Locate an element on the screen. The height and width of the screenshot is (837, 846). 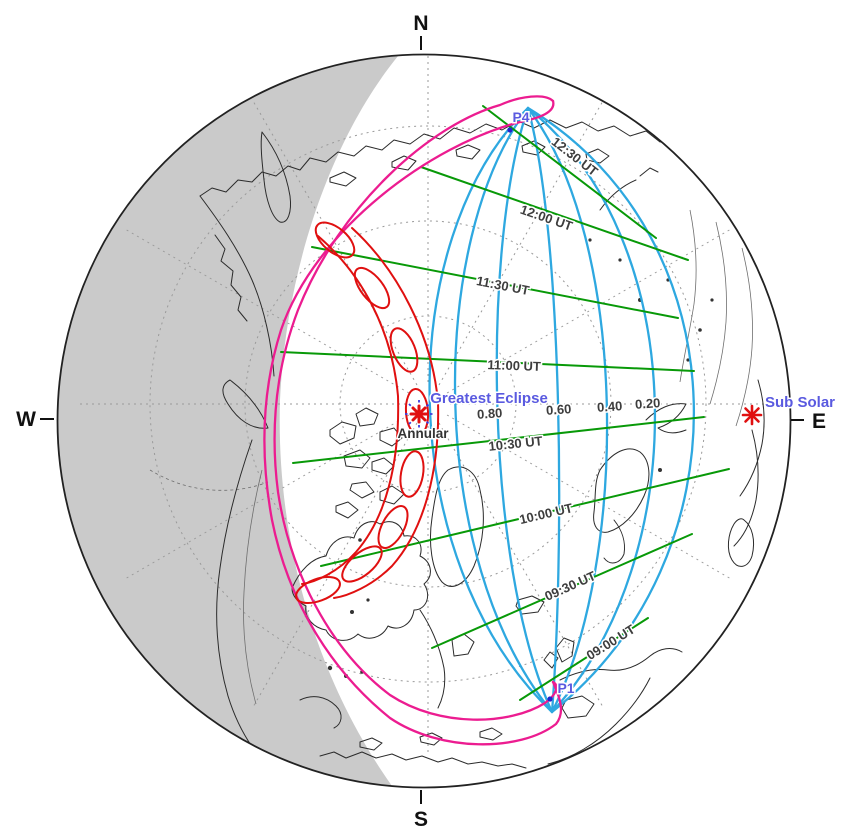
compass-south-label: S is located at coordinates (421, 819).